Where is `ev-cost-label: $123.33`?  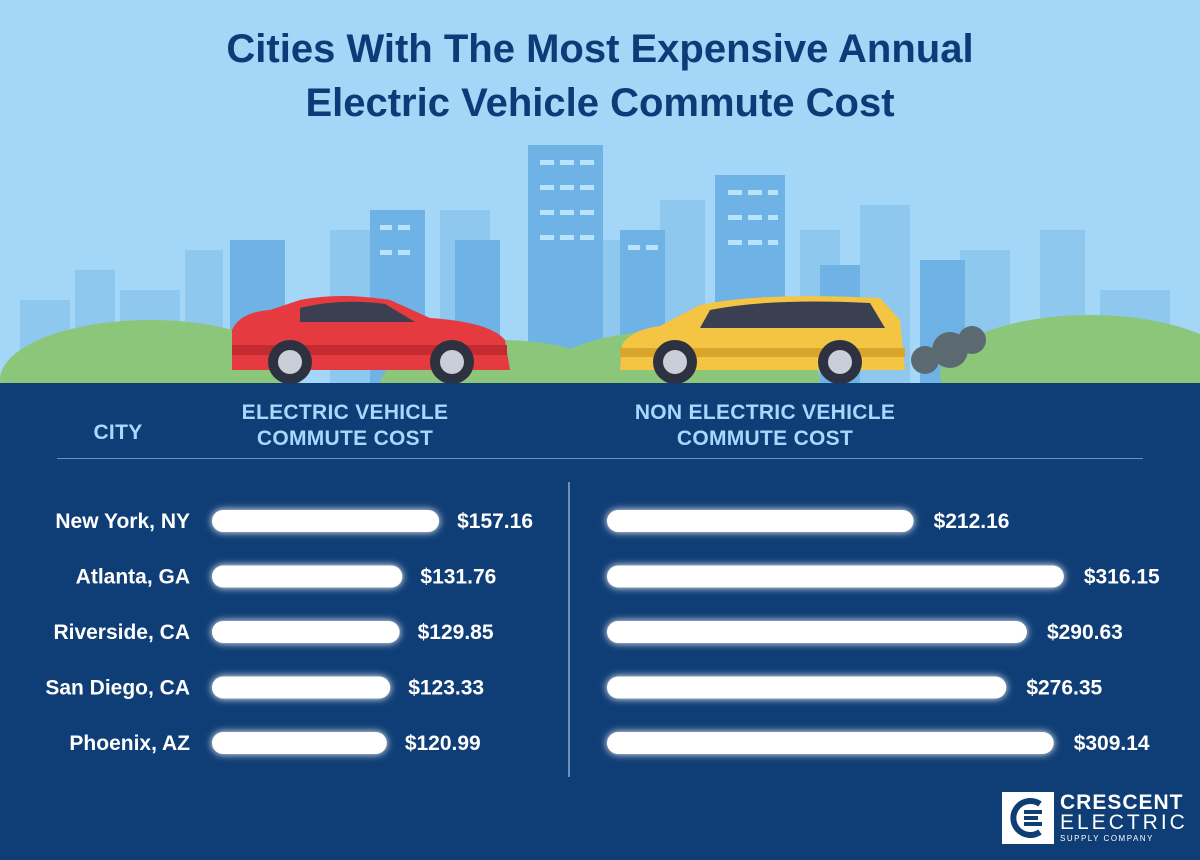 ev-cost-label: $123.33 is located at coordinates (446, 688).